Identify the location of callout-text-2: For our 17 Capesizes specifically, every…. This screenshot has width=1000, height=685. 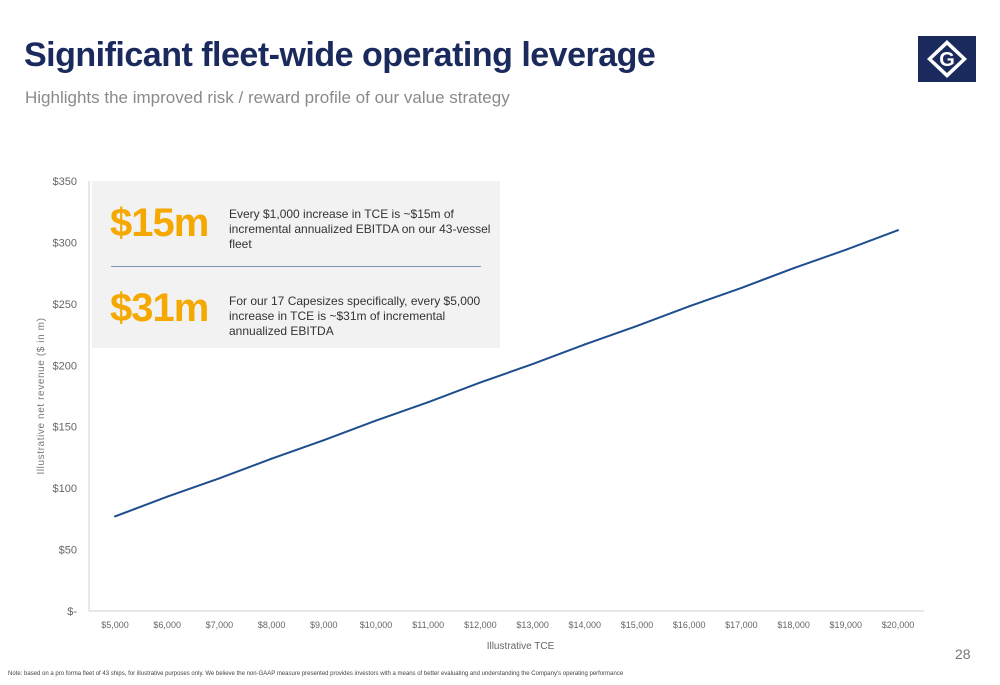
(355, 316).